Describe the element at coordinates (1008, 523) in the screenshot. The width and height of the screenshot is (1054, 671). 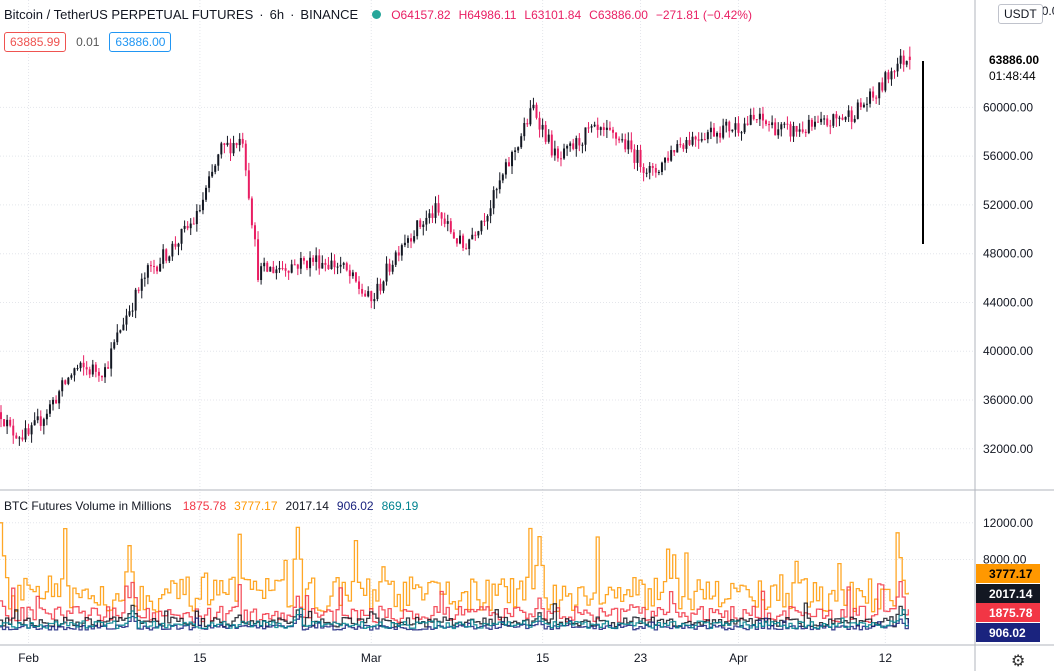
I see `volume-tick-label: 12000.00` at that location.